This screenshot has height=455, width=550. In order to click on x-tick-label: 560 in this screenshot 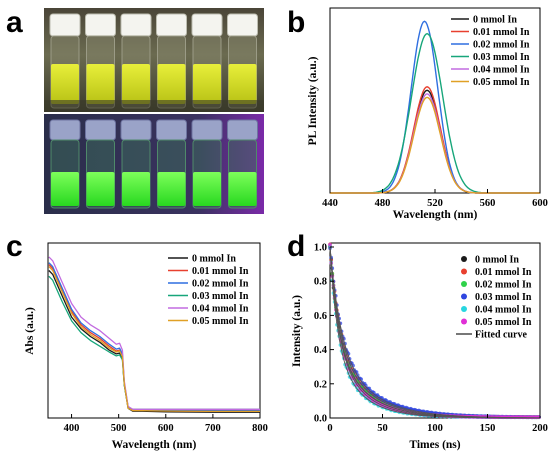, I will do `click(488, 203)`.